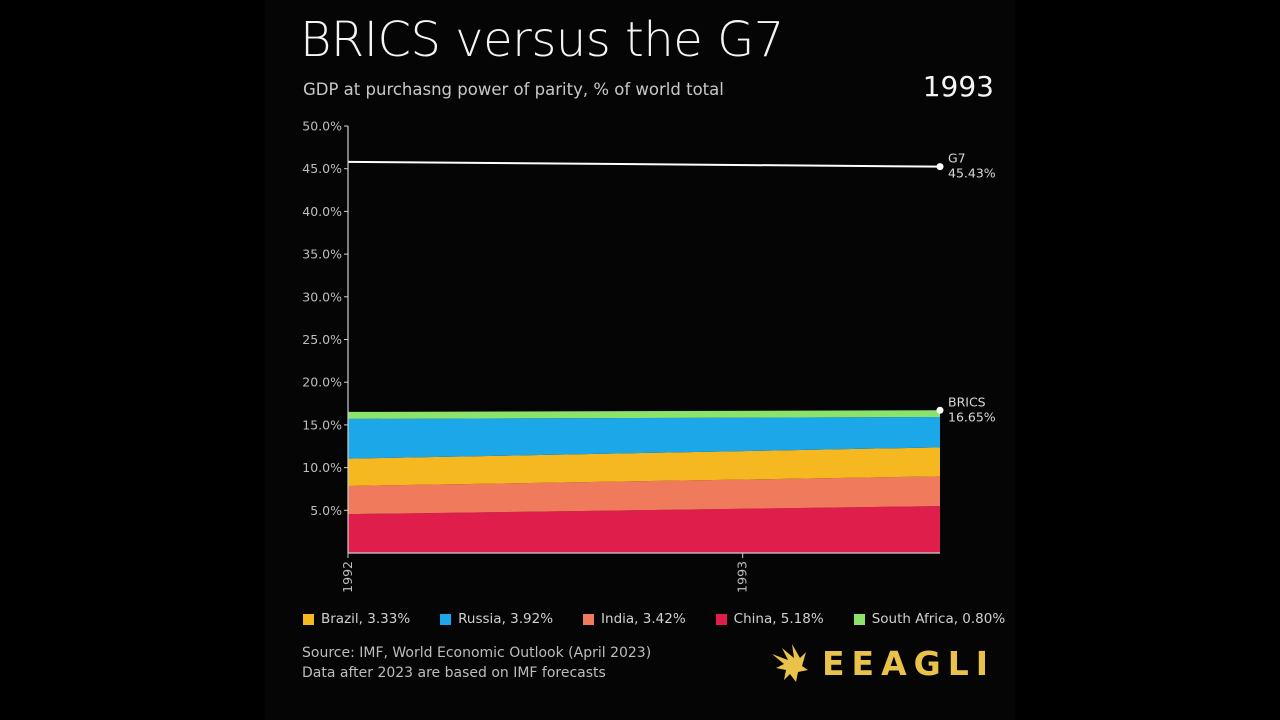 The height and width of the screenshot is (720, 1280). Describe the element at coordinates (644, 529) in the screenshot. I see `area-china` at that location.